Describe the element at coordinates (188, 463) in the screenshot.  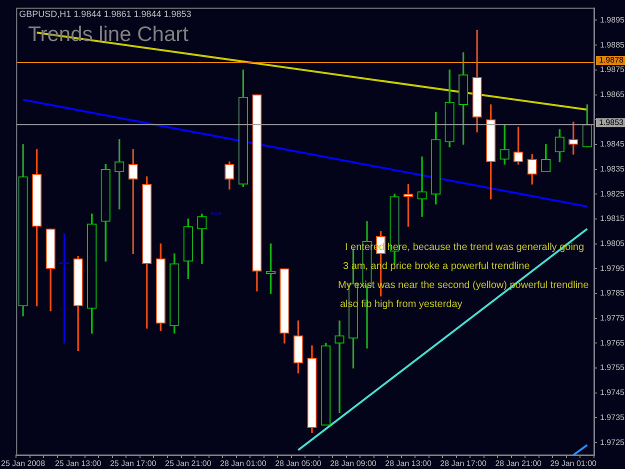
I see `x-tick-label: 25 Jan 21:00` at that location.